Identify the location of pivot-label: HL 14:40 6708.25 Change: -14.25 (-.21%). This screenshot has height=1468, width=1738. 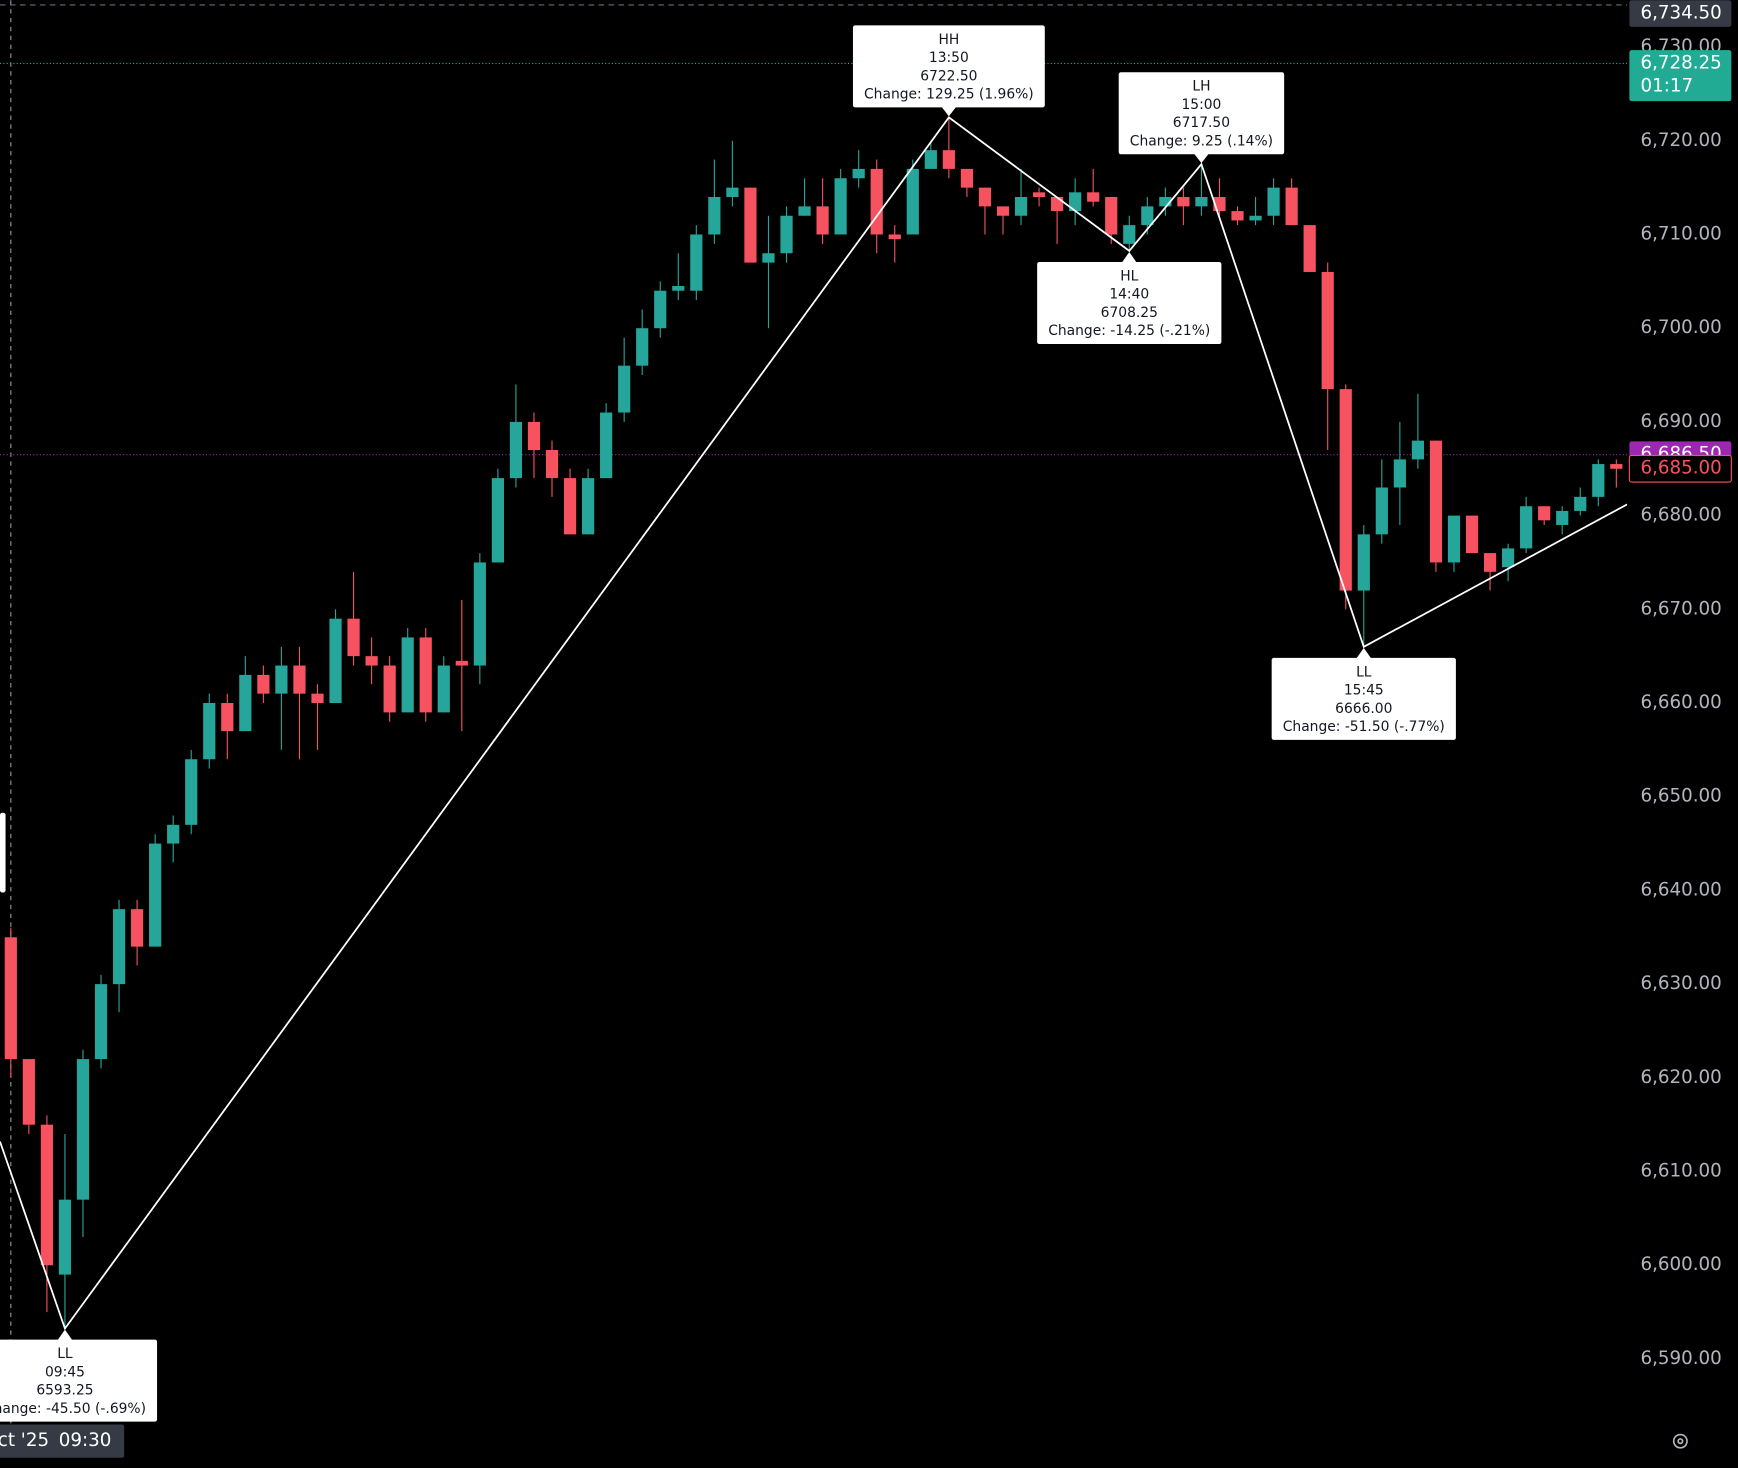
(1129, 297).